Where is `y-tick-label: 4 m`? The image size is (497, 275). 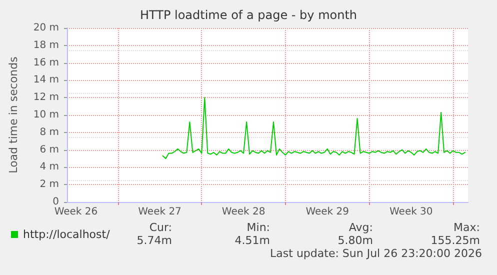 y-tick-label: 4 m is located at coordinates (49, 167).